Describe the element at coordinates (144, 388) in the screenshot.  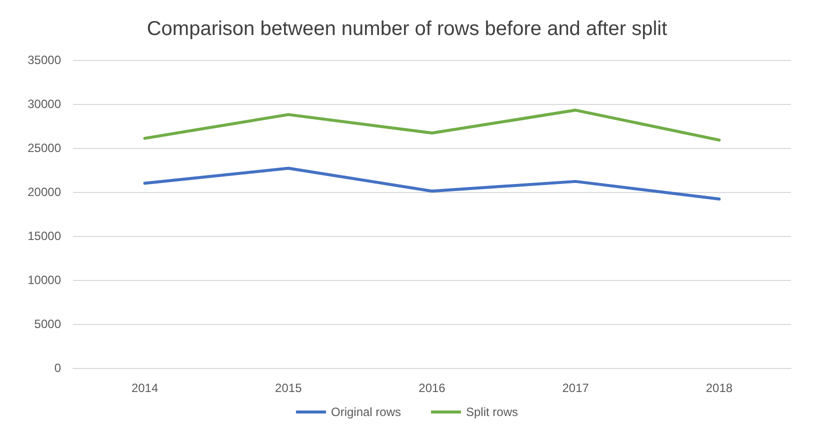
I see `x-tick-label: 2014` at that location.